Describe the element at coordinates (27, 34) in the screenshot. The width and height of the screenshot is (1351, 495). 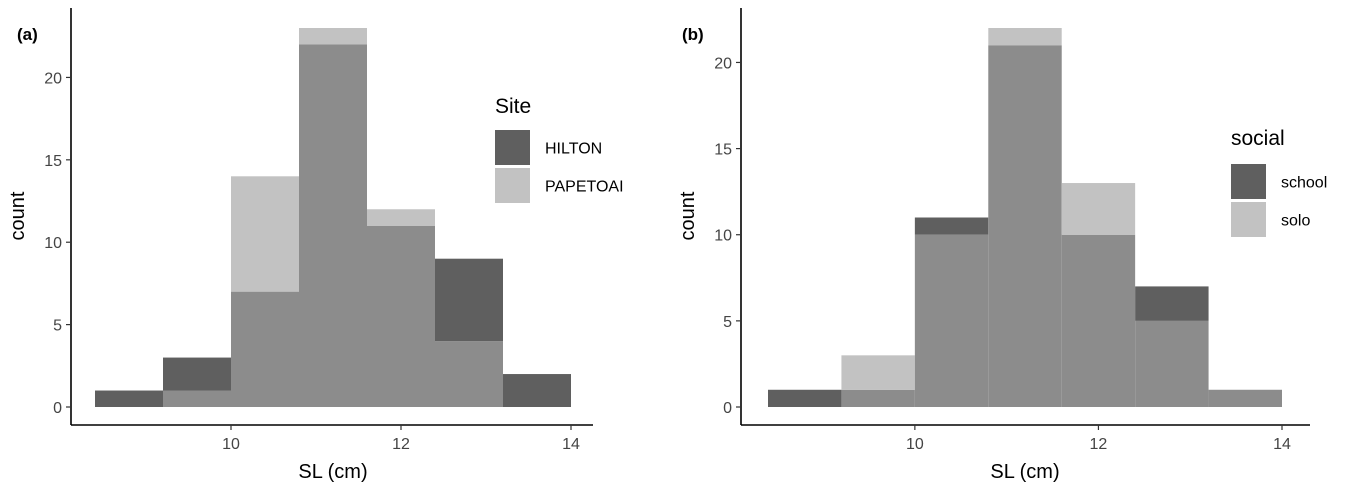
I see `panel-label: (a)` at that location.